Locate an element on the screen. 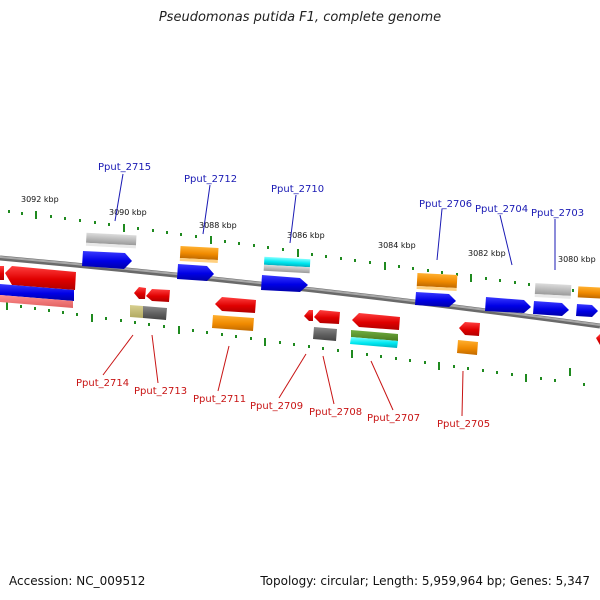 This screenshot has height=600, width=600. gene-label-forward: Pput_2712 is located at coordinates (210, 179).